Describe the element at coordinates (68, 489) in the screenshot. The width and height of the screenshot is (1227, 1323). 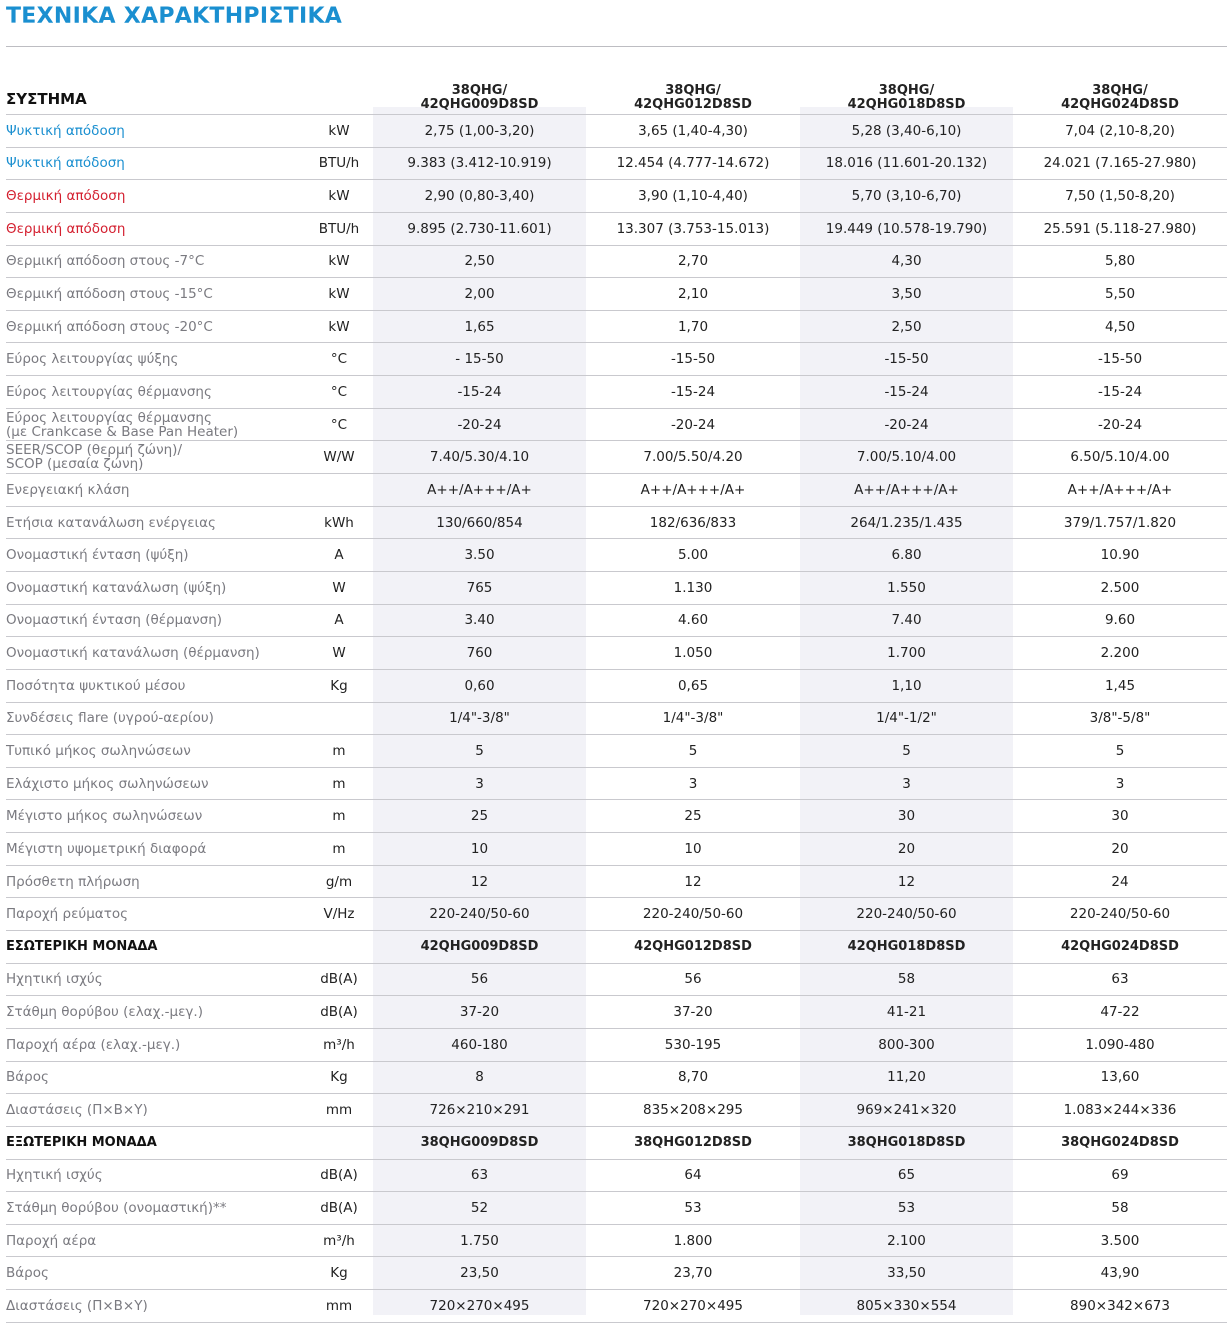
I see `row-label-line: Ενεργειακή κλάση` at that location.